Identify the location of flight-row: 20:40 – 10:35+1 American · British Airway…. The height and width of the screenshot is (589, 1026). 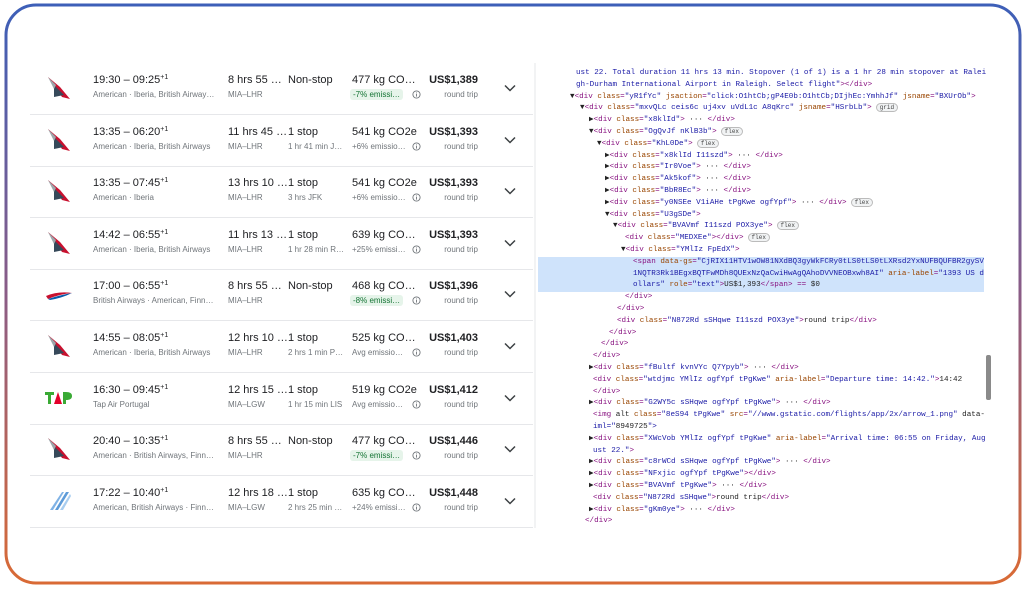
(281, 450).